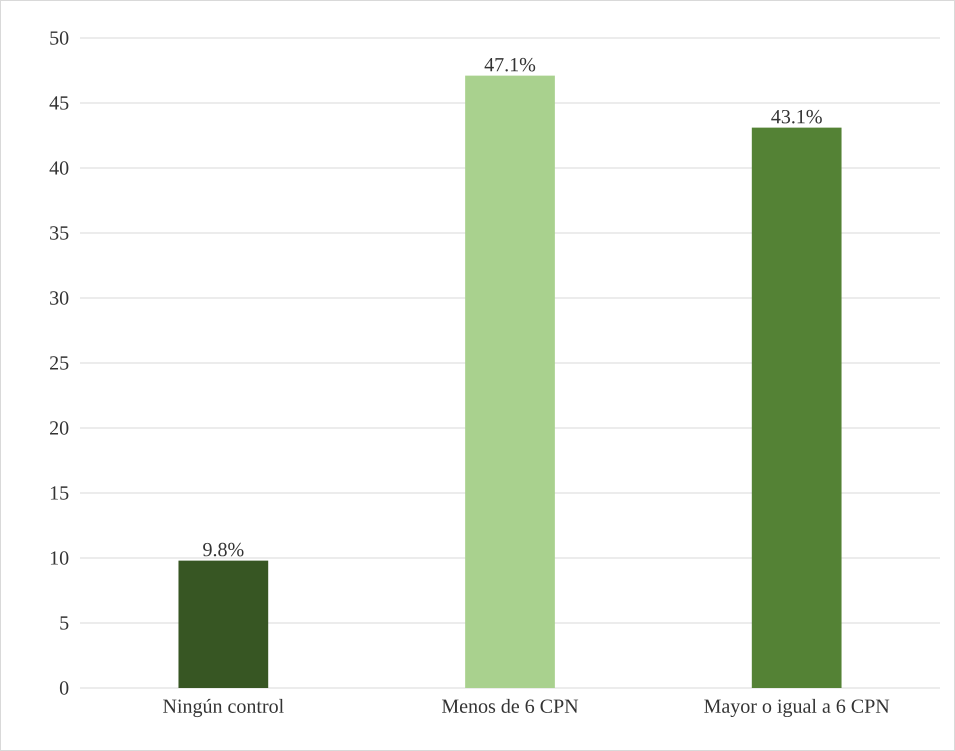  Describe the element at coordinates (59, 428) in the screenshot. I see `y-tick-label: 20` at that location.